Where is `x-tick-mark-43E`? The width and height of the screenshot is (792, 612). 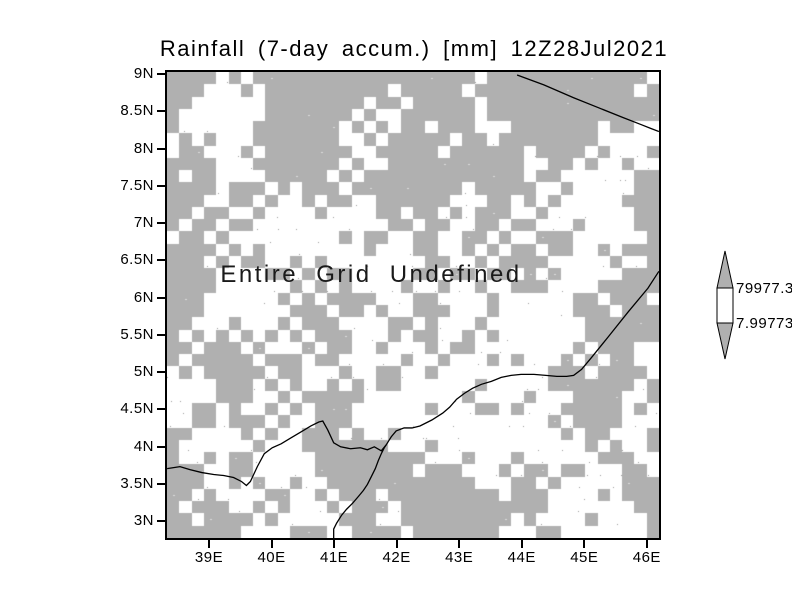
x-tick-mark-43E is located at coordinates (459, 544).